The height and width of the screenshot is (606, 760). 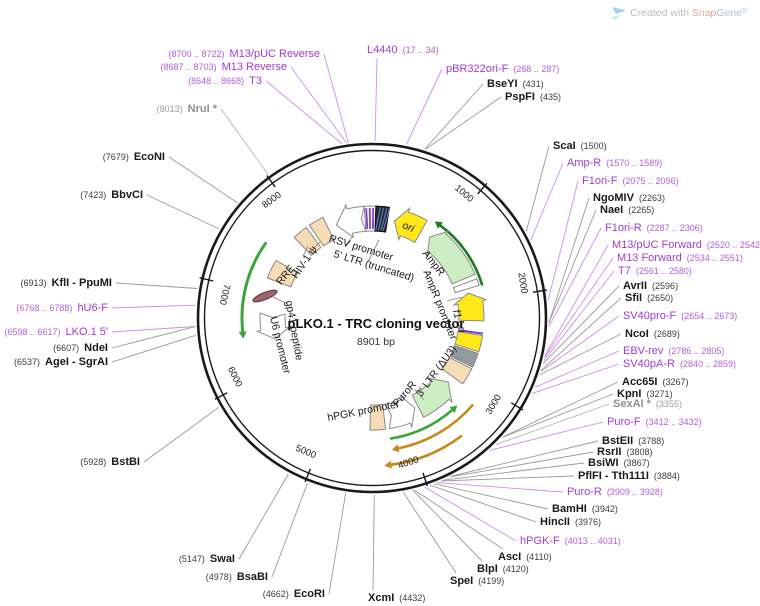 What do you see at coordinates (222, 559) in the screenshot?
I see `site-label-part: SwaI` at bounding box center [222, 559].